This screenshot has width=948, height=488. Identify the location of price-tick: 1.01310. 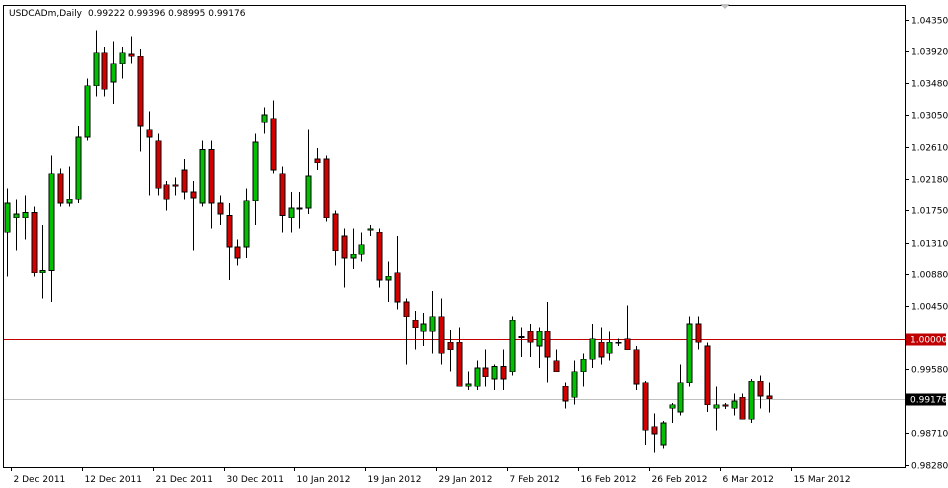
(926, 245).